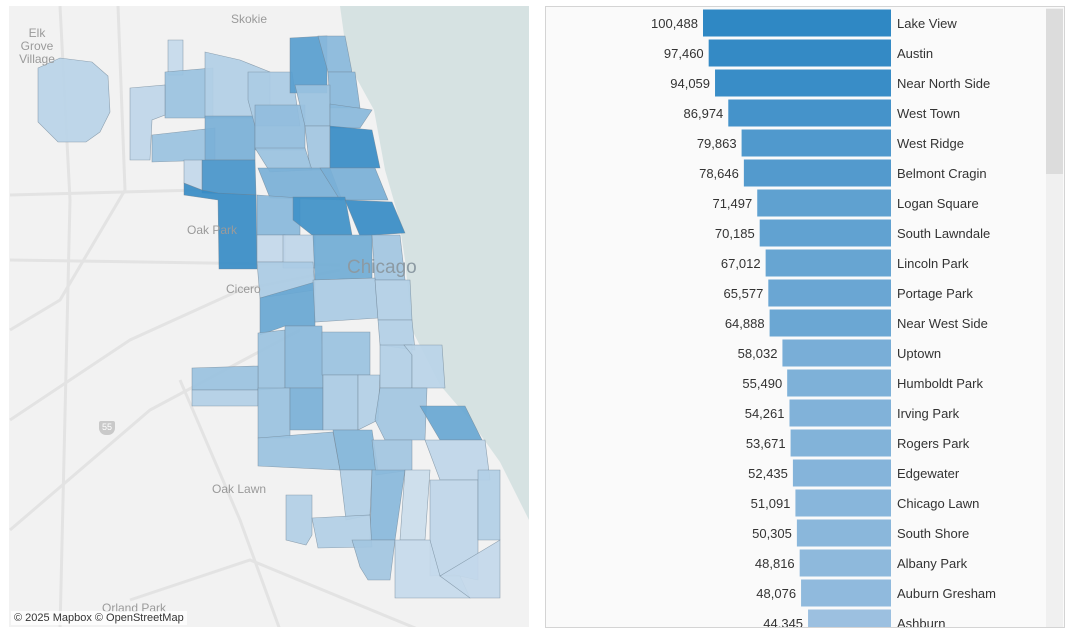 The image size is (1070, 635). What do you see at coordinates (938, 203) in the screenshot?
I see `category-label: Logan Square` at bounding box center [938, 203].